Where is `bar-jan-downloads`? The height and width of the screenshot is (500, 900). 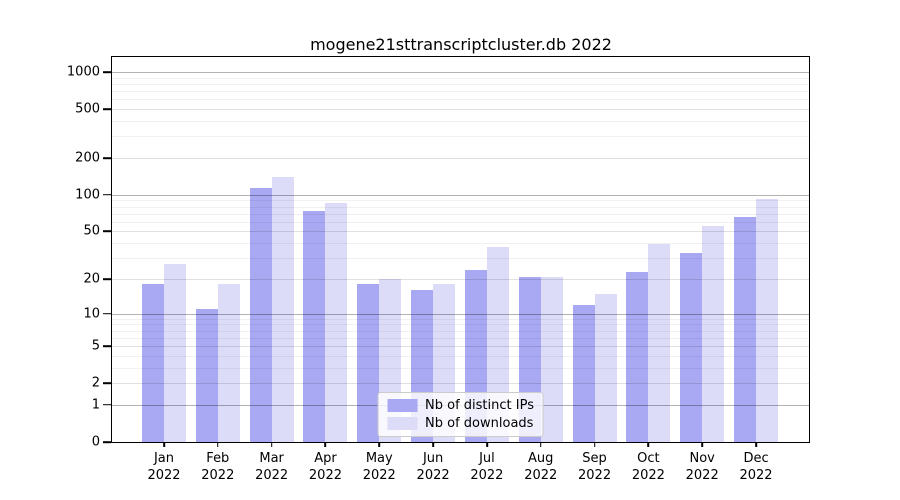
bar-jan-downloads is located at coordinates (175, 352).